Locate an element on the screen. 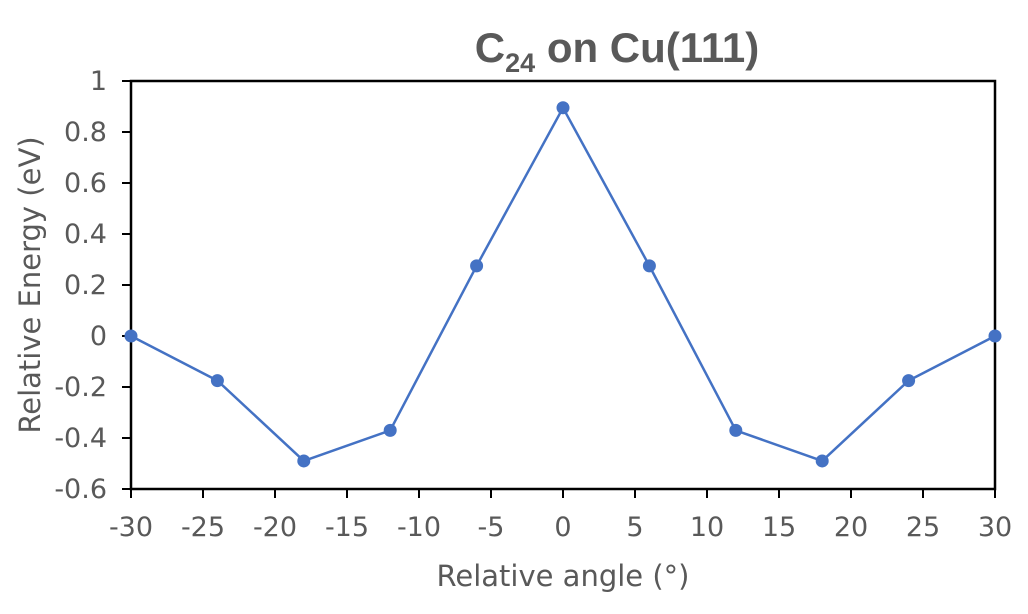 This screenshot has width=1028, height=614. y-tick-label: 0.8 is located at coordinates (85, 132).